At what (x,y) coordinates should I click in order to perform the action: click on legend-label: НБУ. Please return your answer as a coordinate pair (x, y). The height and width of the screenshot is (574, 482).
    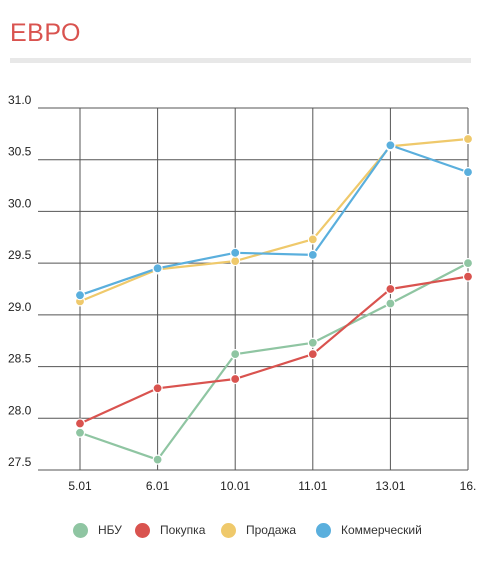
    Looking at the image, I should click on (110, 530).